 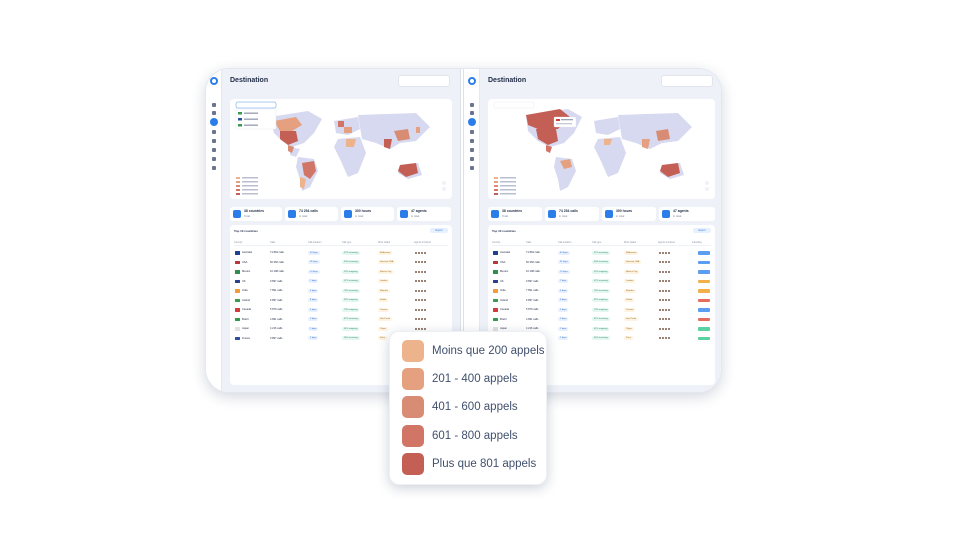 I want to click on page-title: Destination, so click(x=249, y=80).